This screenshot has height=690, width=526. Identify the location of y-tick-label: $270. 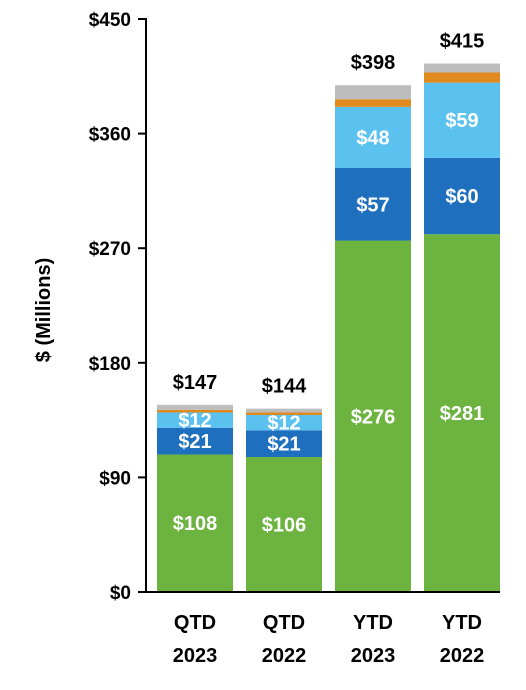
(110, 249).